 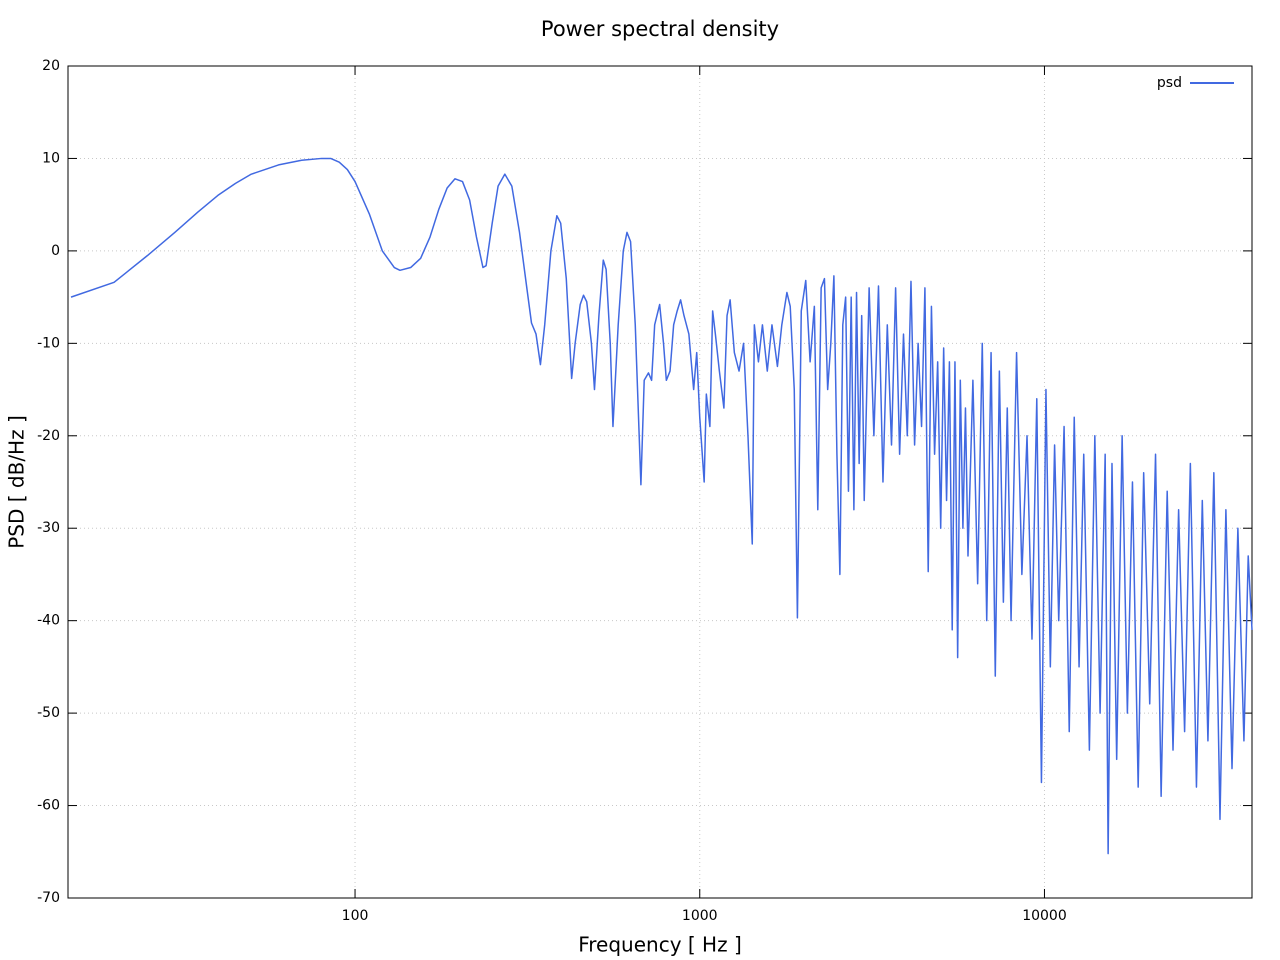 I want to click on y-tick-label: -70, so click(x=48, y=898).